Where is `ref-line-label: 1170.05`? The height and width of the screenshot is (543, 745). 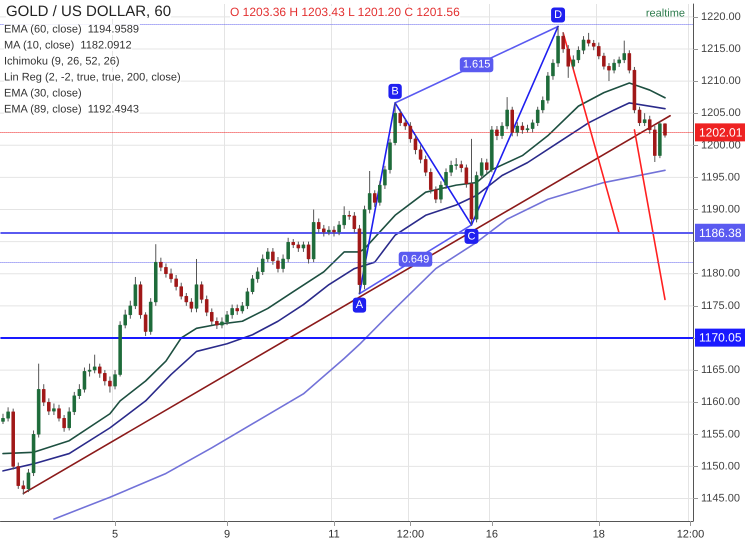
ref-line-label: 1170.05 is located at coordinates (720, 337).